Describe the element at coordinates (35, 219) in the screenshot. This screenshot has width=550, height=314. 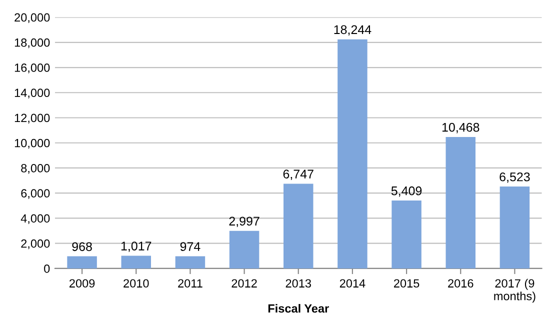
I see `y-tick-label: 4,000` at that location.